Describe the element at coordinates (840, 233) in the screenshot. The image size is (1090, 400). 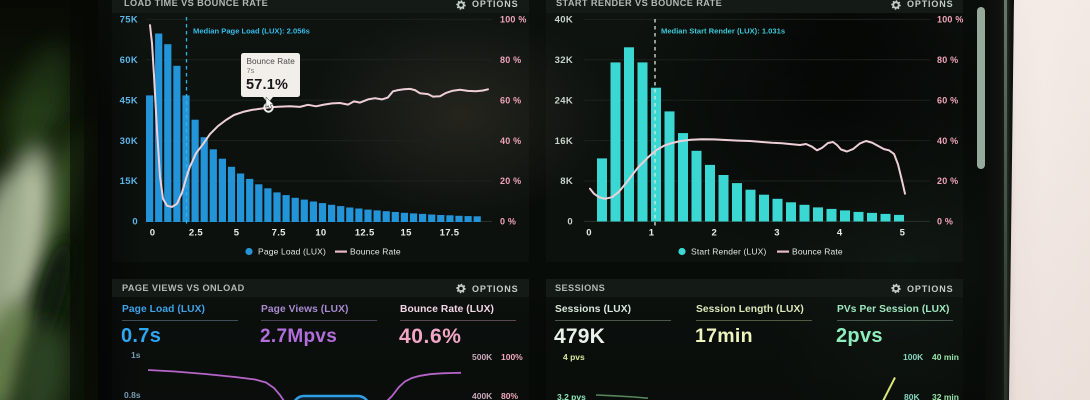
I see `svg-text: 4` at that location.